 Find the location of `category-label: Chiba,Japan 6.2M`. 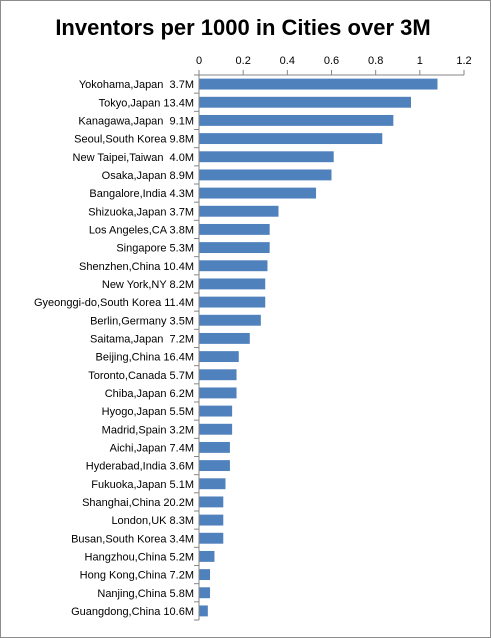

category-label: Chiba,Japan 6.2M is located at coordinates (149, 394).